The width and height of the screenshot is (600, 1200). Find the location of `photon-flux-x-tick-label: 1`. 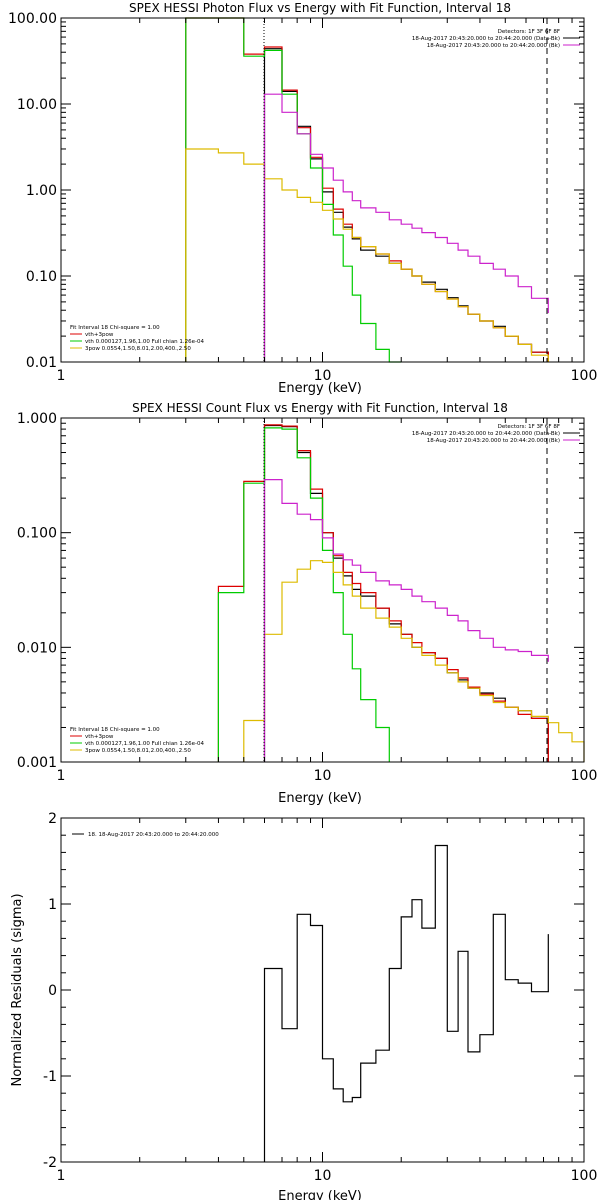

photon-flux-x-tick-label: 1 is located at coordinates (61, 376).